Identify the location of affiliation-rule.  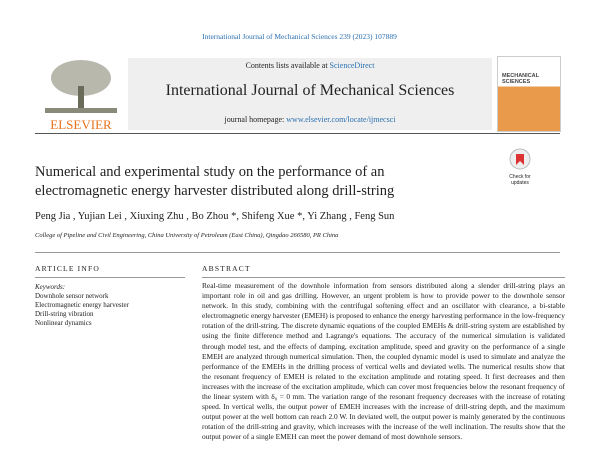
(297, 252).